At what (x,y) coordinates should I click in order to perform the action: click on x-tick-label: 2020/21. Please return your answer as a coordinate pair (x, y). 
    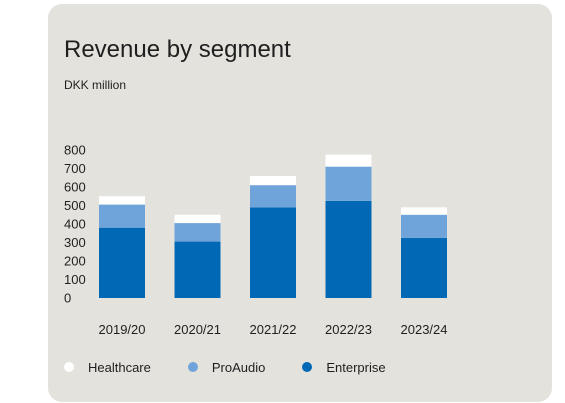
    Looking at the image, I should click on (197, 329).